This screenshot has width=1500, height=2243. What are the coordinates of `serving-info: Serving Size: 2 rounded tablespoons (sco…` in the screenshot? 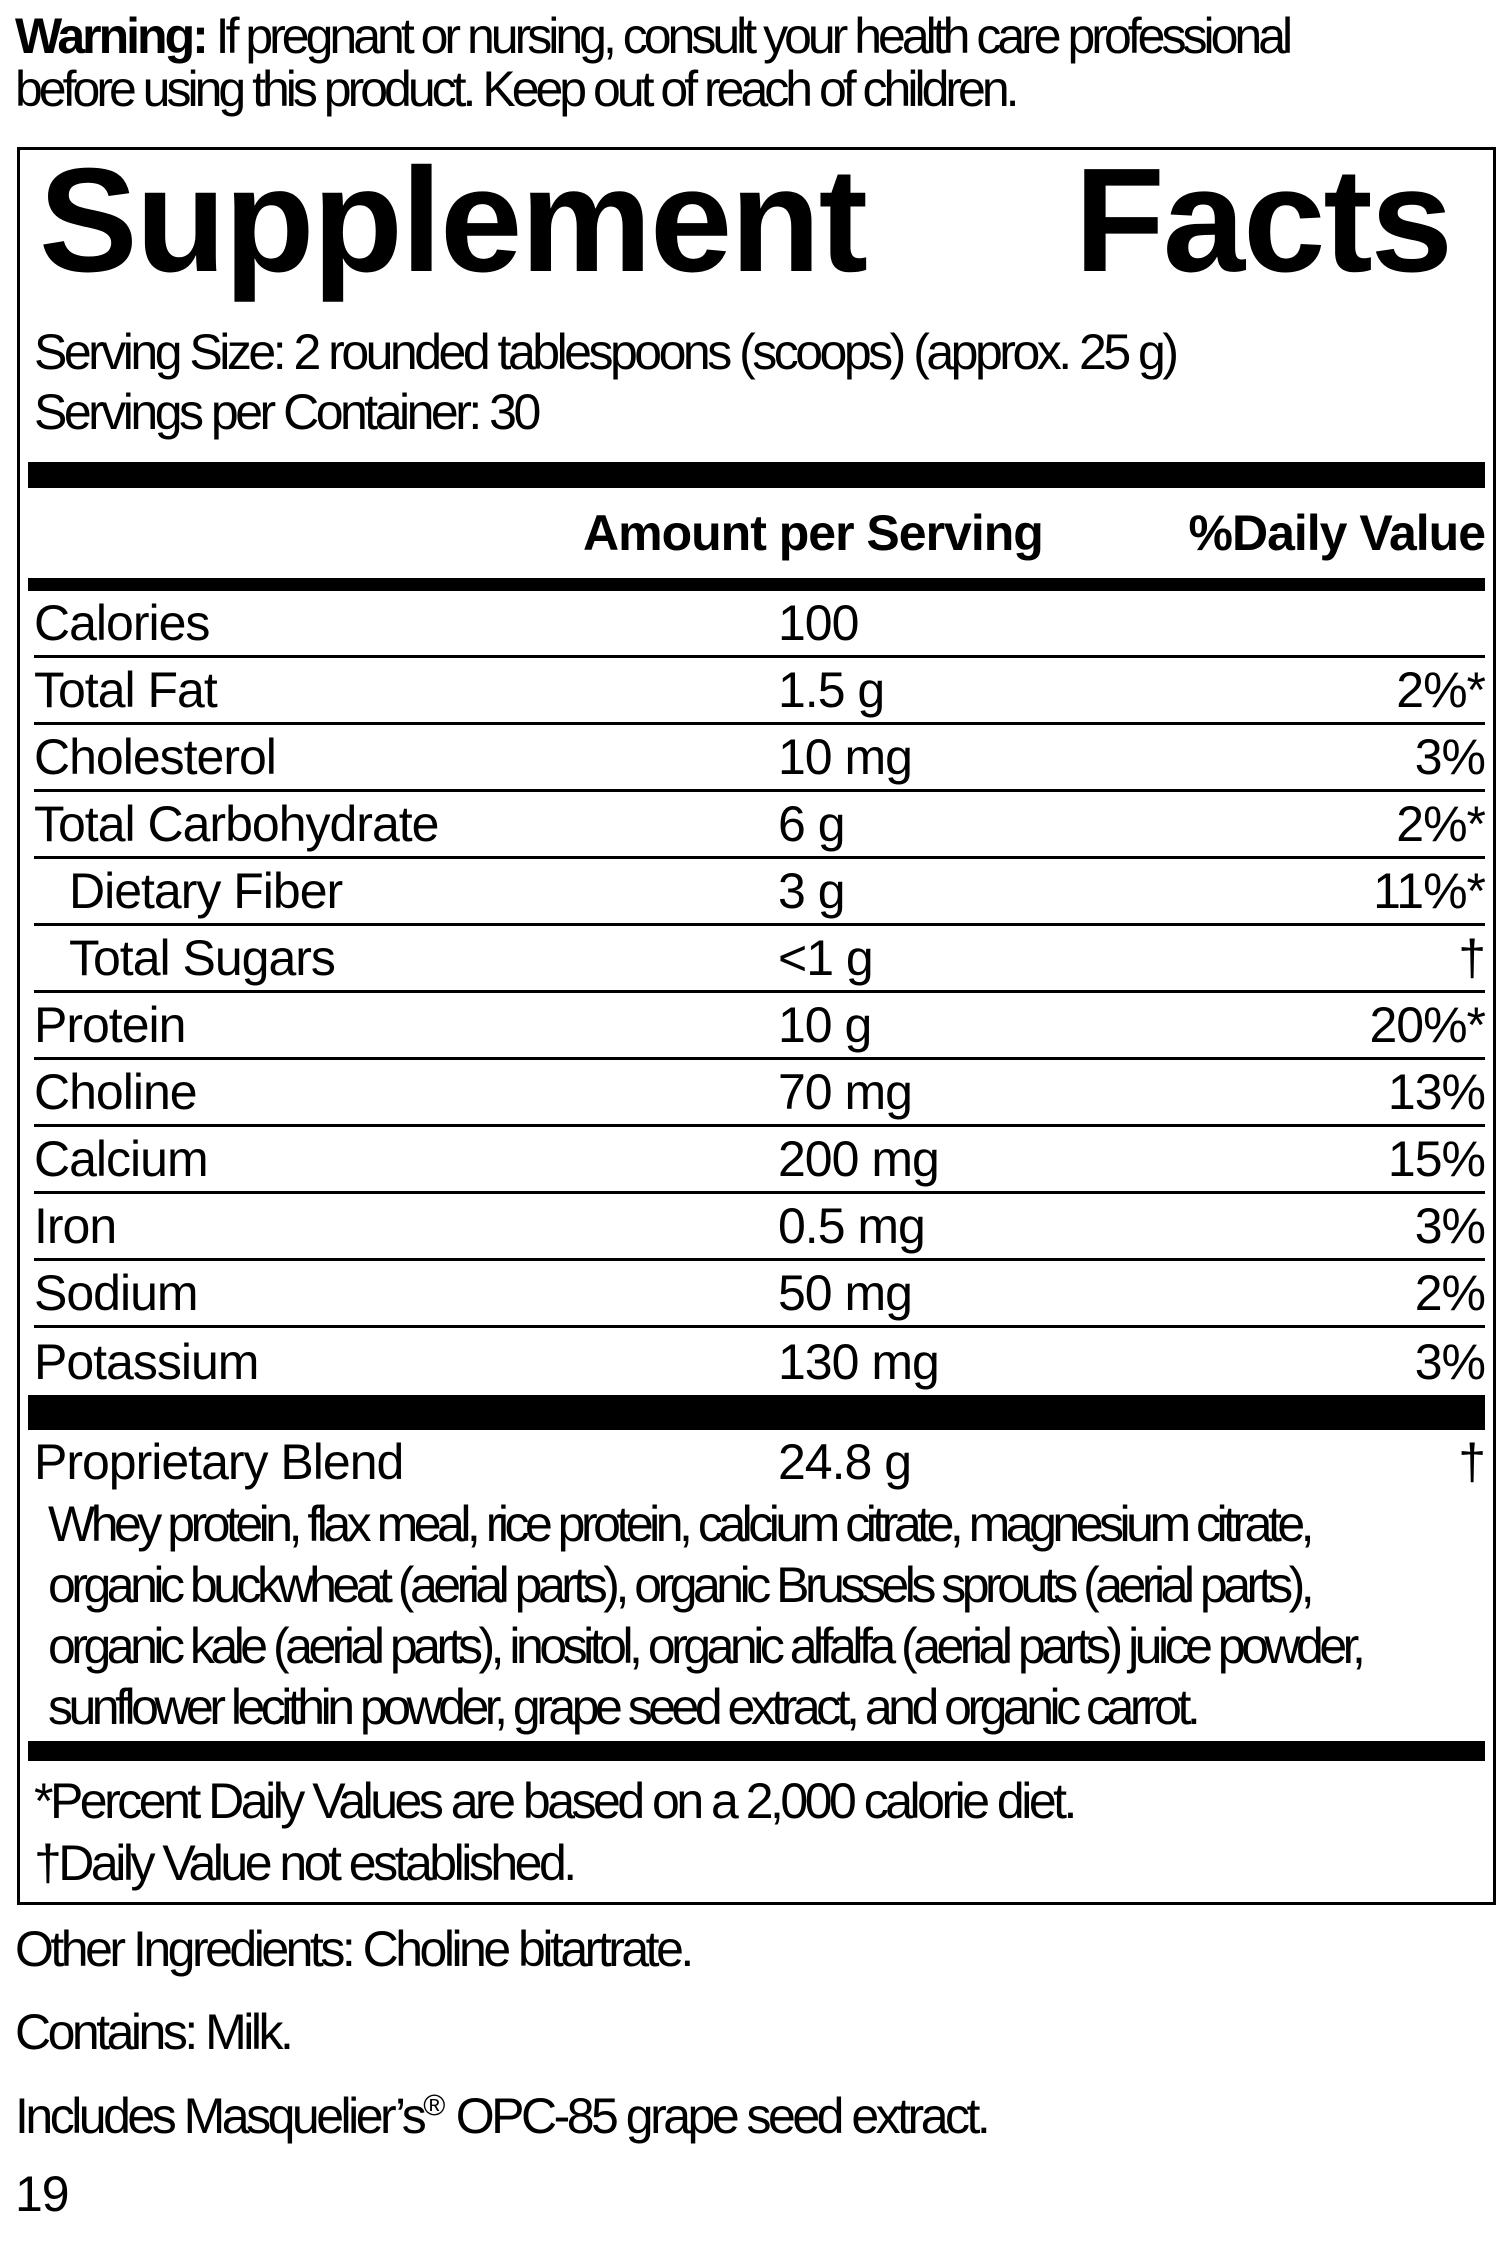 It's located at (759, 382).